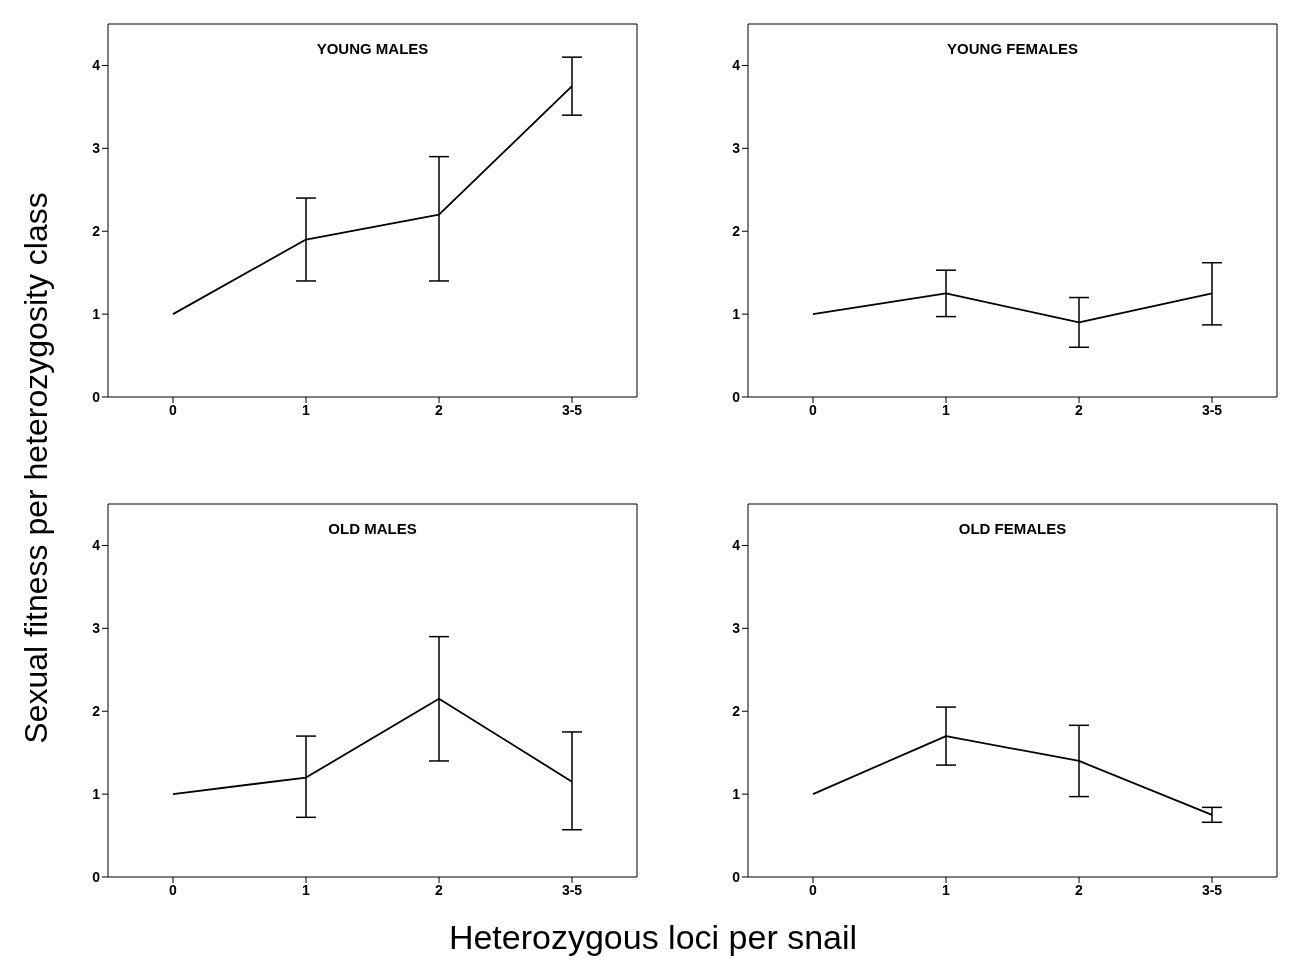  Describe the element at coordinates (36, 468) in the screenshot. I see `y-axis-title: Sexual fitness per heterozygosity class` at that location.